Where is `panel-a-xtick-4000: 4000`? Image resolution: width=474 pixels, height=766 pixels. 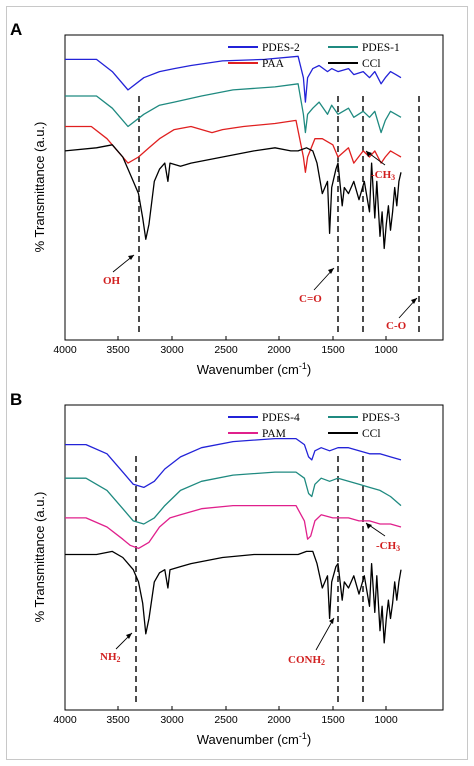
panel-a-xtick-4000: 4000 is located at coordinates (65, 350).